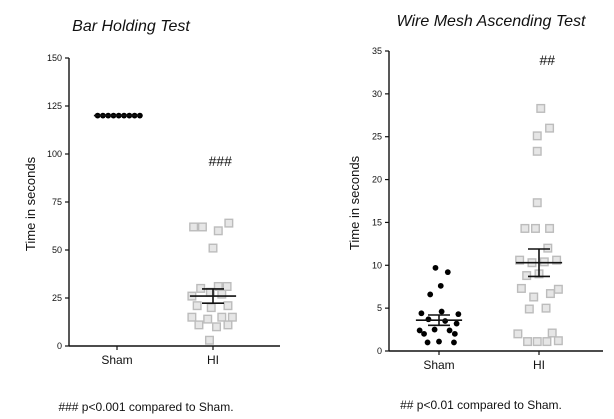 The image size is (614, 419). Describe the element at coordinates (59, 346) in the screenshot. I see `bar-holding-y-tick-label: 0` at that location.